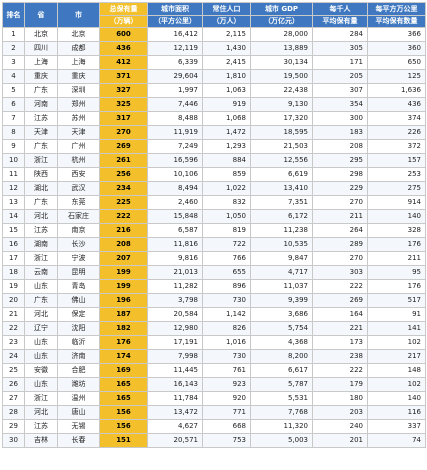 The width and height of the screenshot is (427, 470). What do you see at coordinates (281, 146) in the screenshot?
I see `cell-gdp: 21,503` at bounding box center [281, 146].